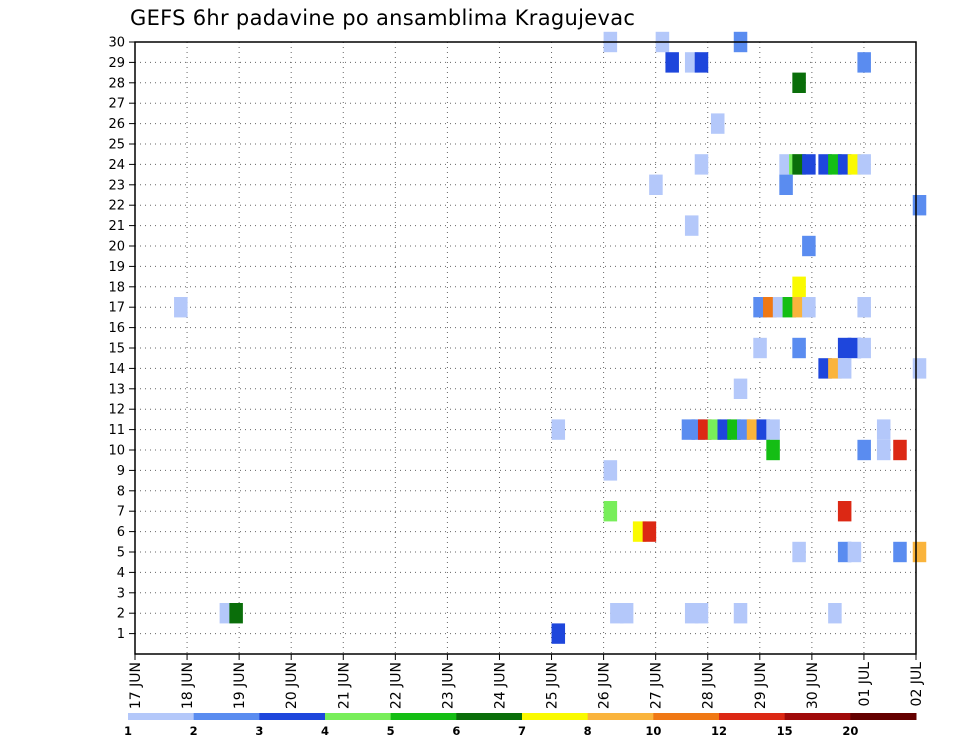  I want to click on x-tick-label: 29 JUN, so click(761, 685).